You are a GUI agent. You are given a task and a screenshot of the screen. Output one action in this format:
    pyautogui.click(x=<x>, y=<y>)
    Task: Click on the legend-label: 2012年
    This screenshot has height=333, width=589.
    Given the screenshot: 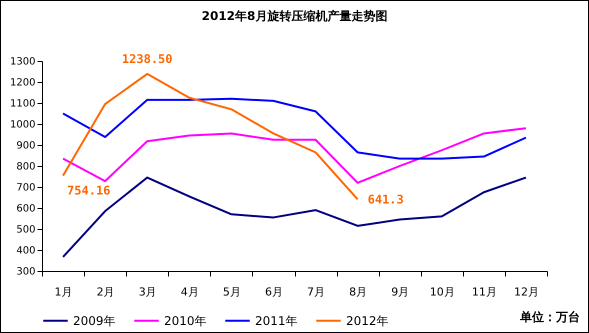 What is the action you would take?
    pyautogui.click(x=367, y=321)
    